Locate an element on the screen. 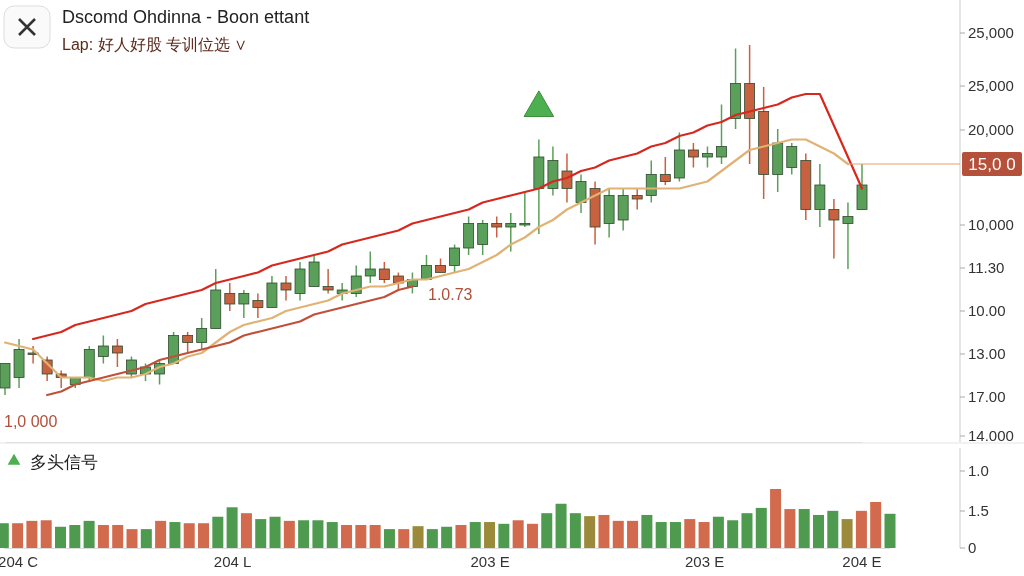 The image size is (1024, 576). text: 1.5 is located at coordinates (978, 510).